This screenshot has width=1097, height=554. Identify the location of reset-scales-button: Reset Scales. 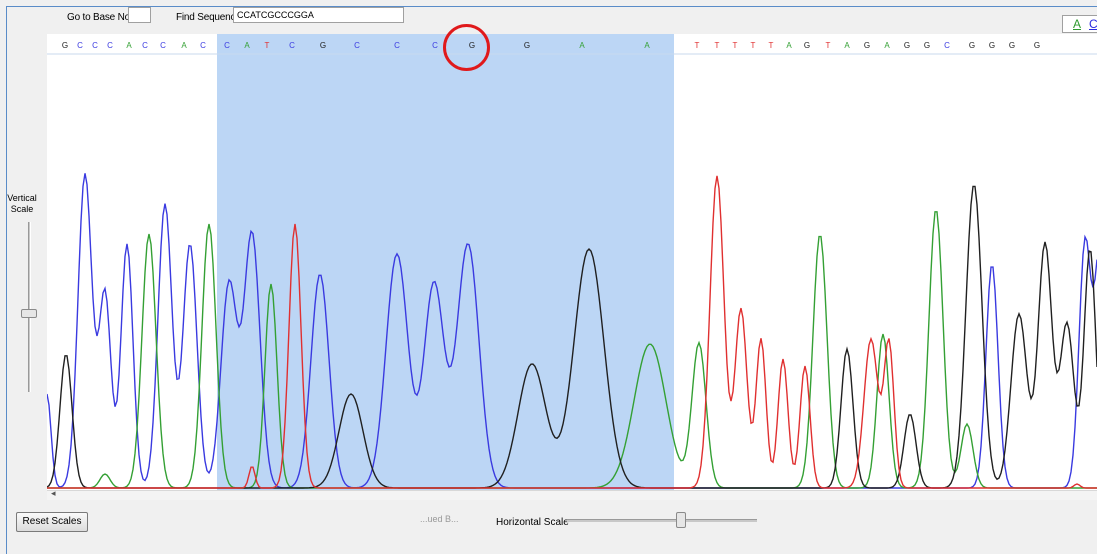
(52, 522).